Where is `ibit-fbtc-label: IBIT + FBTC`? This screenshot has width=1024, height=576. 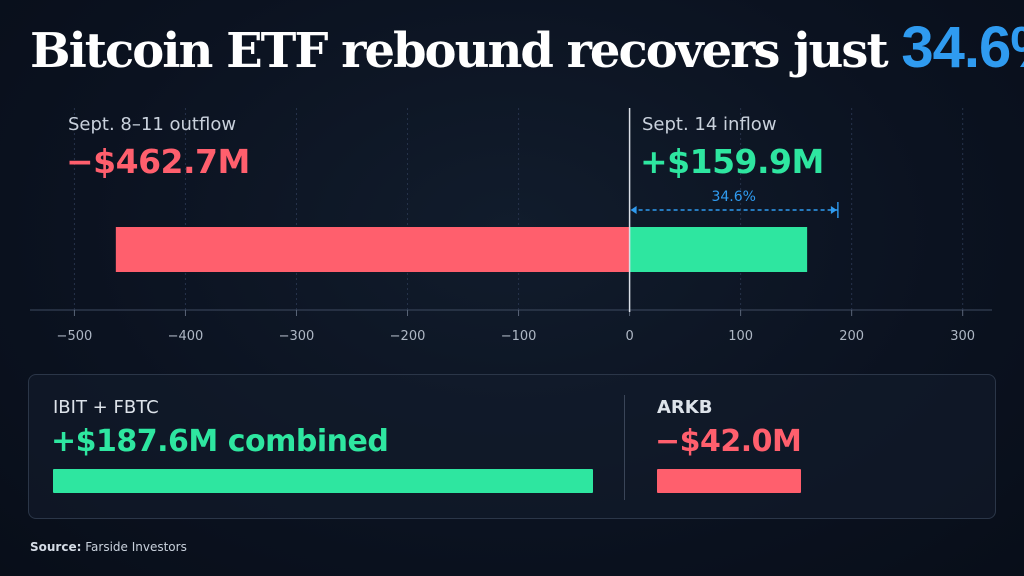
ibit-fbtc-label: IBIT + FBTC is located at coordinates (106, 407).